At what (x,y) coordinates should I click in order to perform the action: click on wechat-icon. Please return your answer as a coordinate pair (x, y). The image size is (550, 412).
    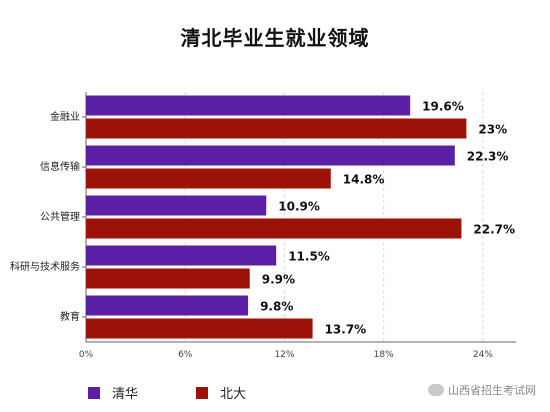
    Looking at the image, I should click on (436, 390).